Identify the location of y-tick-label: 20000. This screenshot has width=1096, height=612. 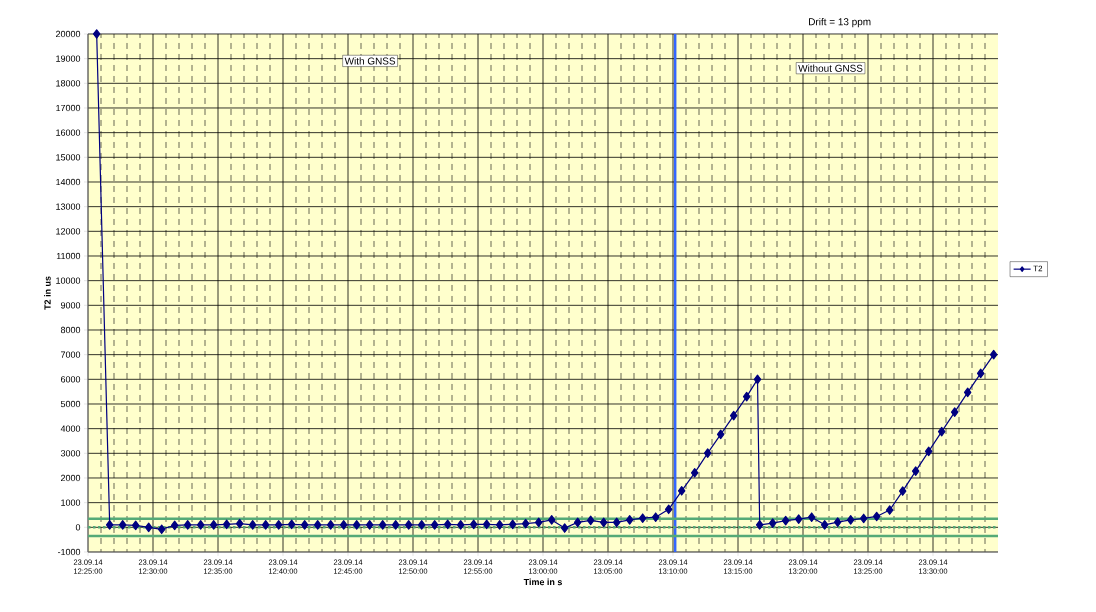
(68, 34).